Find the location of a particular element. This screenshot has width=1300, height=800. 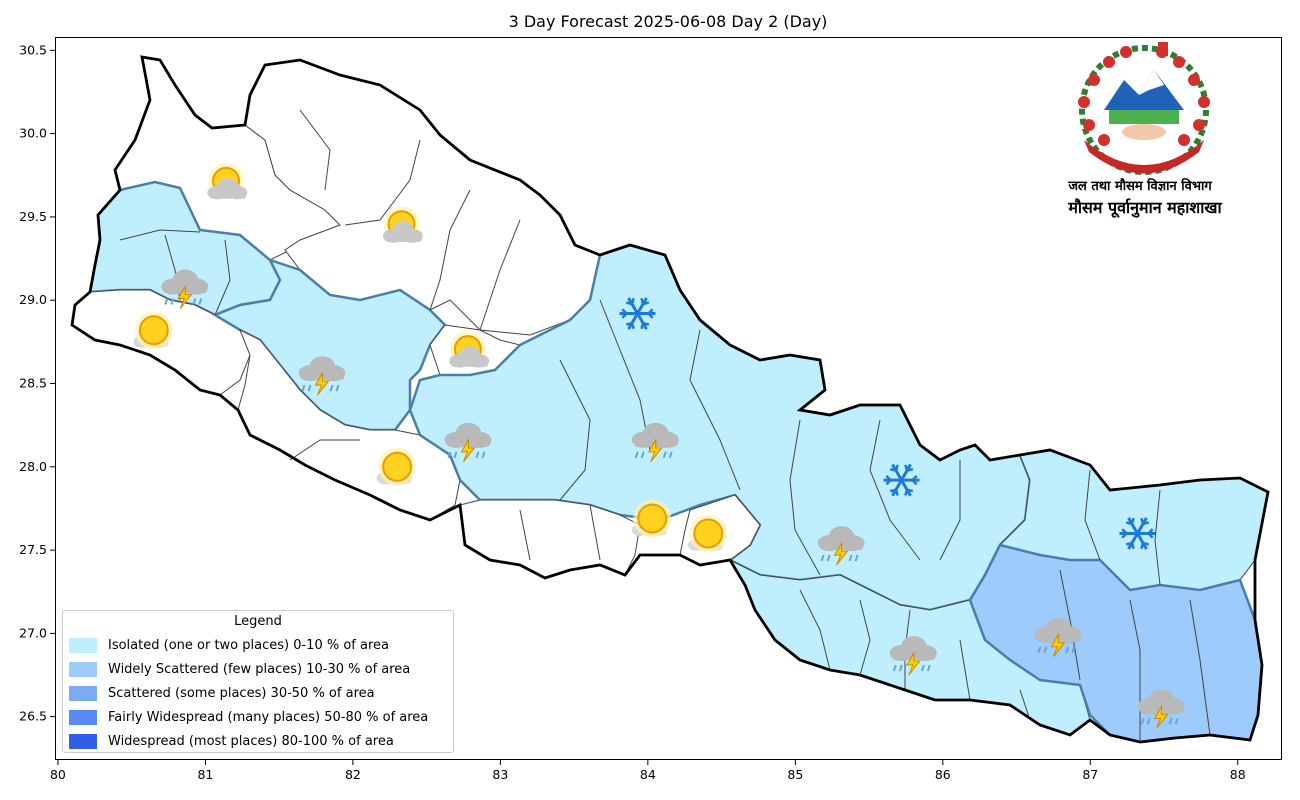

x-tick-label: 80 is located at coordinates (58, 774).